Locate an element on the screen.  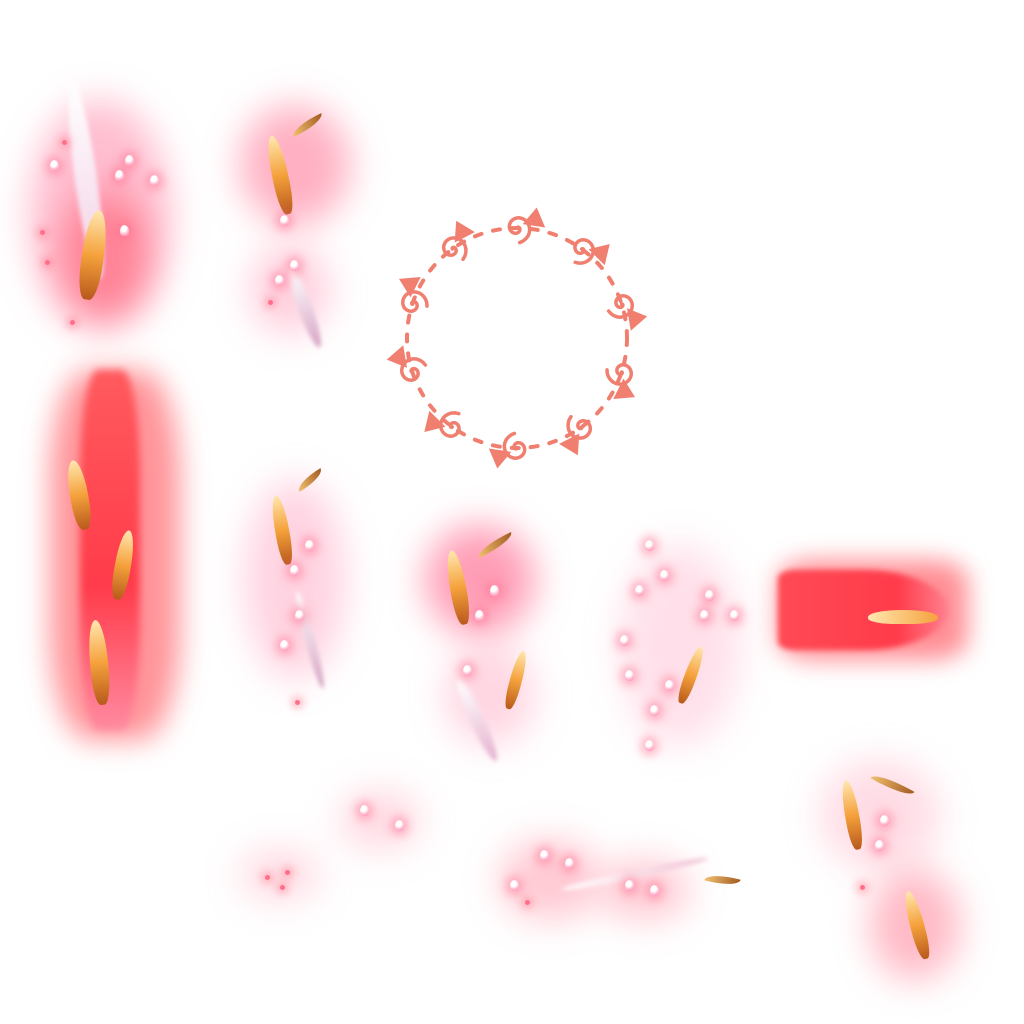
swirl-ring is located at coordinates (517, 342).